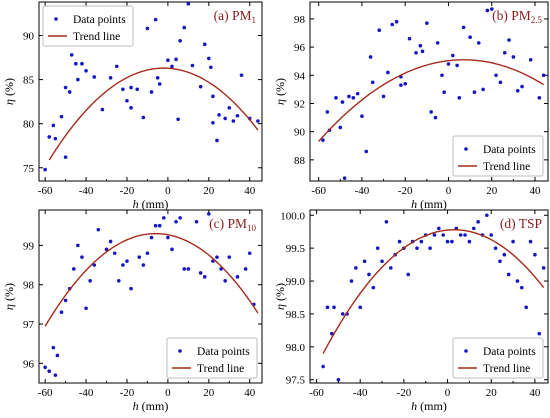 Image resolution: width=550 pixels, height=418 pixels. I want to click on y-tick-label: 90, so click(300, 133).